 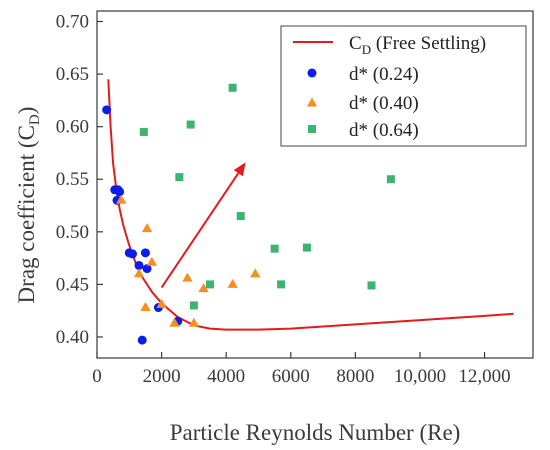 I want to click on x-tick-label-6: 12,000, so click(x=484, y=376).